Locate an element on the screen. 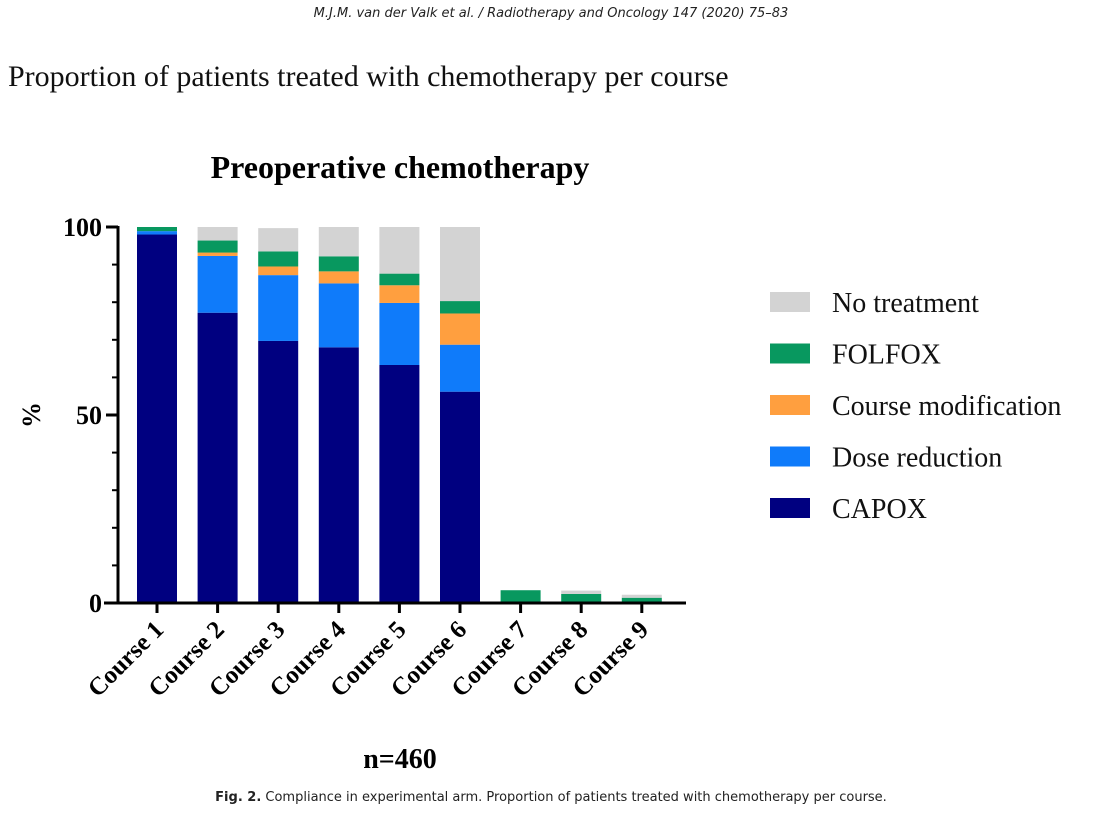 Image resolution: width=1102 pixels, height=813 pixels. y-tick-label: 100 is located at coordinates (82, 227).